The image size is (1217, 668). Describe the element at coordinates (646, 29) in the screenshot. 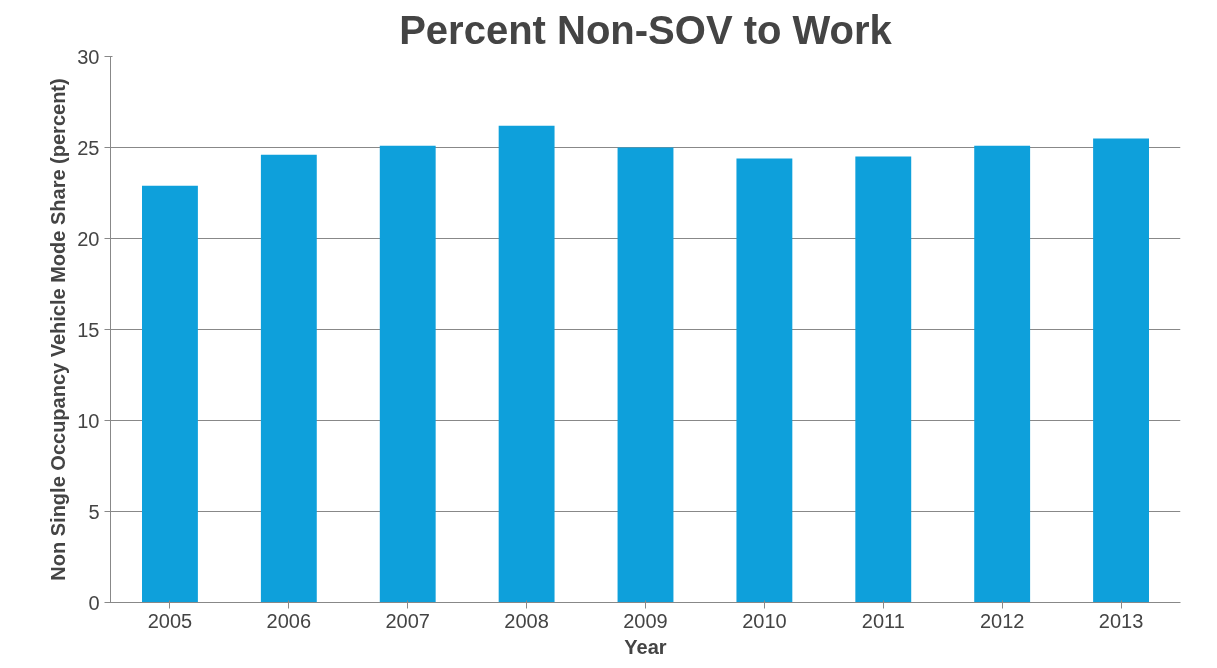

I see `chart-title: Percent Non-SOV to Work` at that location.